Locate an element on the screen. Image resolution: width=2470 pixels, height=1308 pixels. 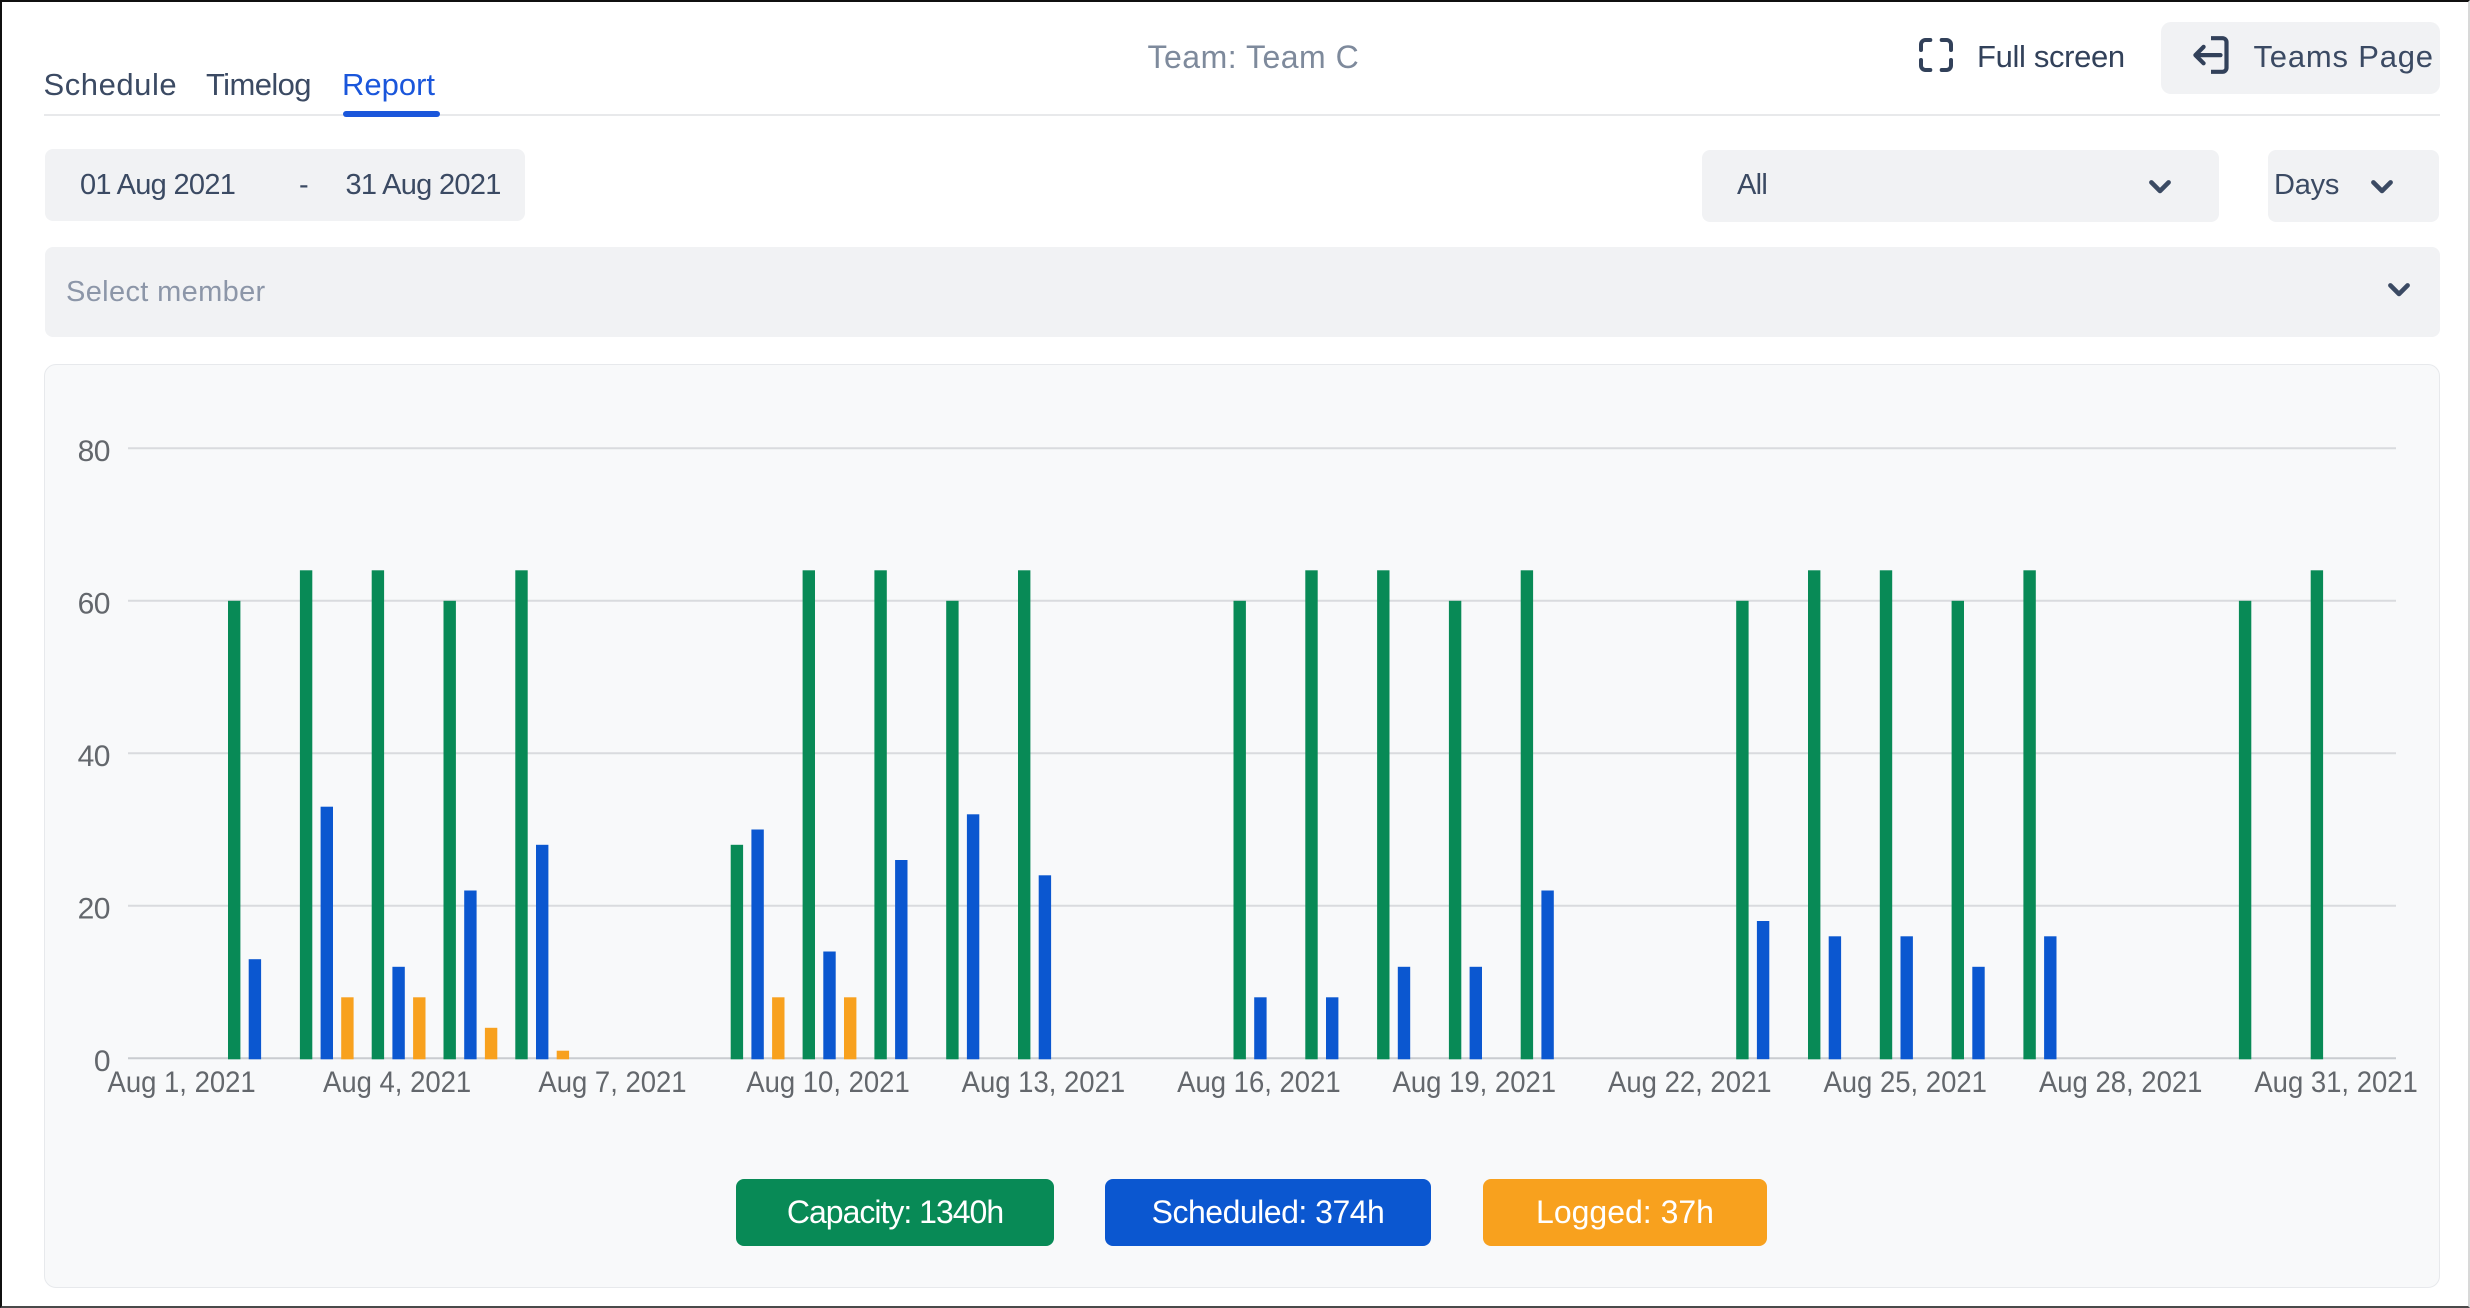
svg-text: Aug 22, 2021 is located at coordinates (1690, 1082).